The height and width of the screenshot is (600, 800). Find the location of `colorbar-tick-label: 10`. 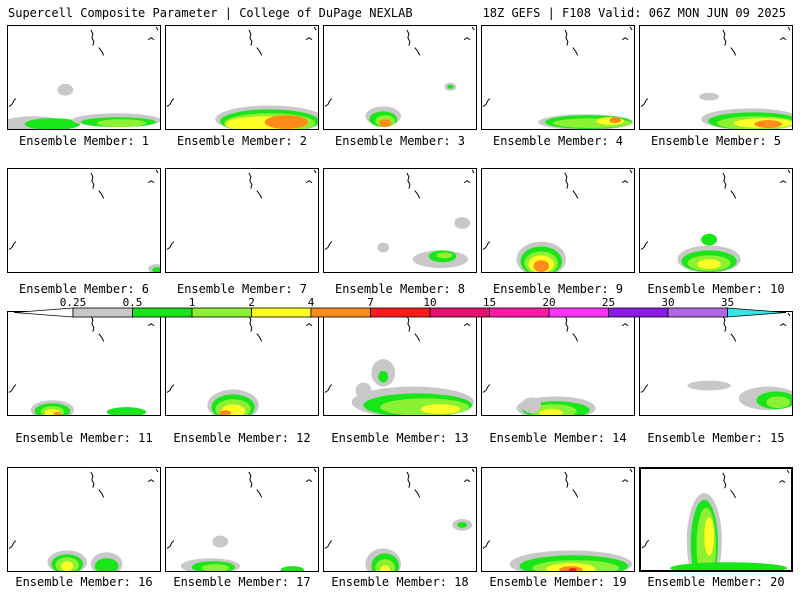

colorbar-tick-label: 10 is located at coordinates (430, 302).